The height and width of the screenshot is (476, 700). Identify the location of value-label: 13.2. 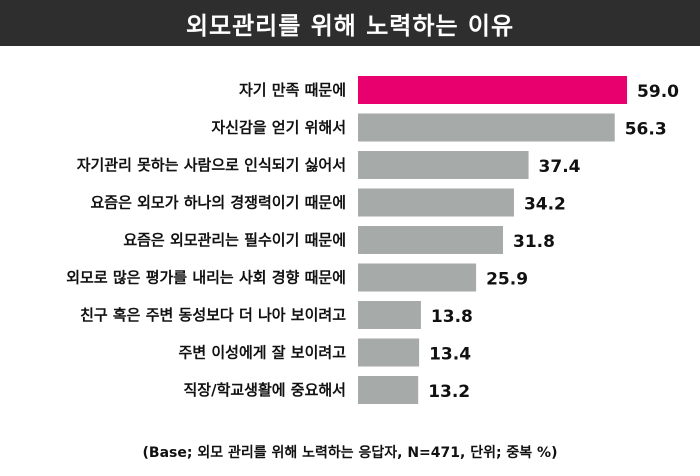
(449, 392).